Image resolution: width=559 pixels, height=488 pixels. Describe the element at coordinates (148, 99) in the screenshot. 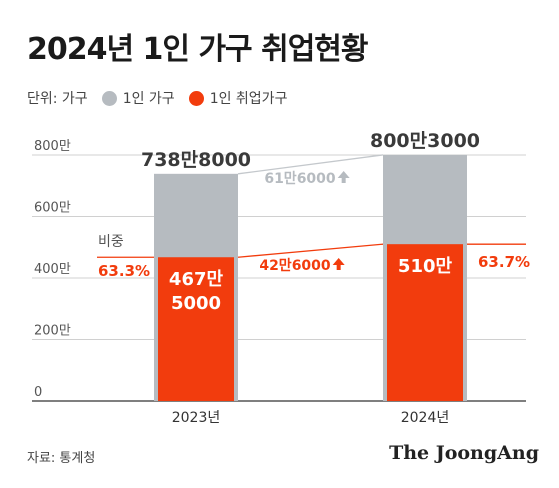

I see `legend-label-households: 1인 가구` at that location.